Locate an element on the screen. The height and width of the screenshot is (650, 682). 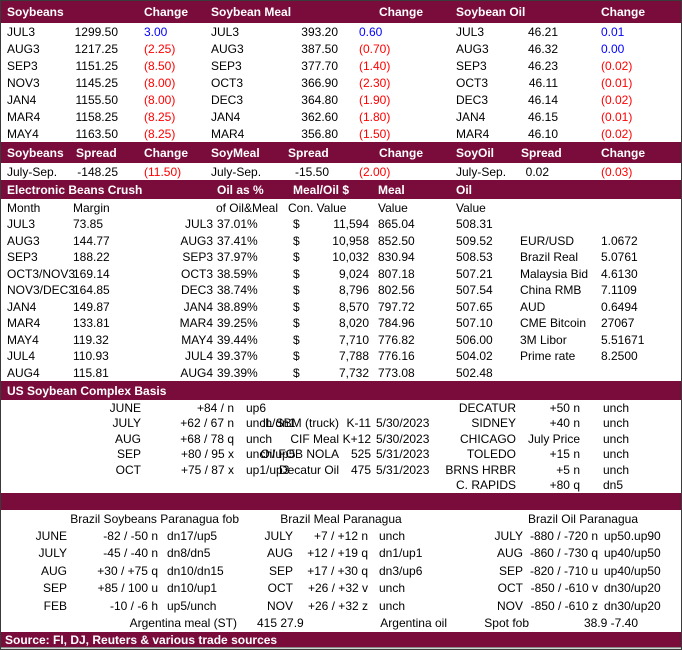
crush-title: Electronic Beans Crush is located at coordinates (75, 189).